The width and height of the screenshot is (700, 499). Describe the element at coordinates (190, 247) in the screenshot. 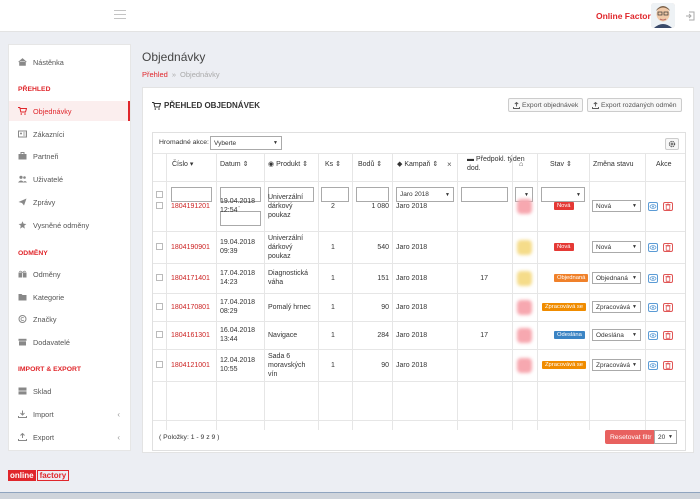

I see `order-number-link: 1804190901` at that location.